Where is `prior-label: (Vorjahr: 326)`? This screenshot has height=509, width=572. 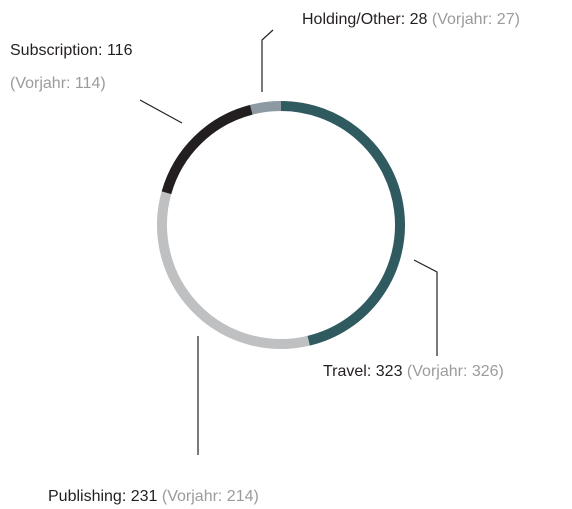
prior-label: (Vorjahr: 326) is located at coordinates (455, 371).